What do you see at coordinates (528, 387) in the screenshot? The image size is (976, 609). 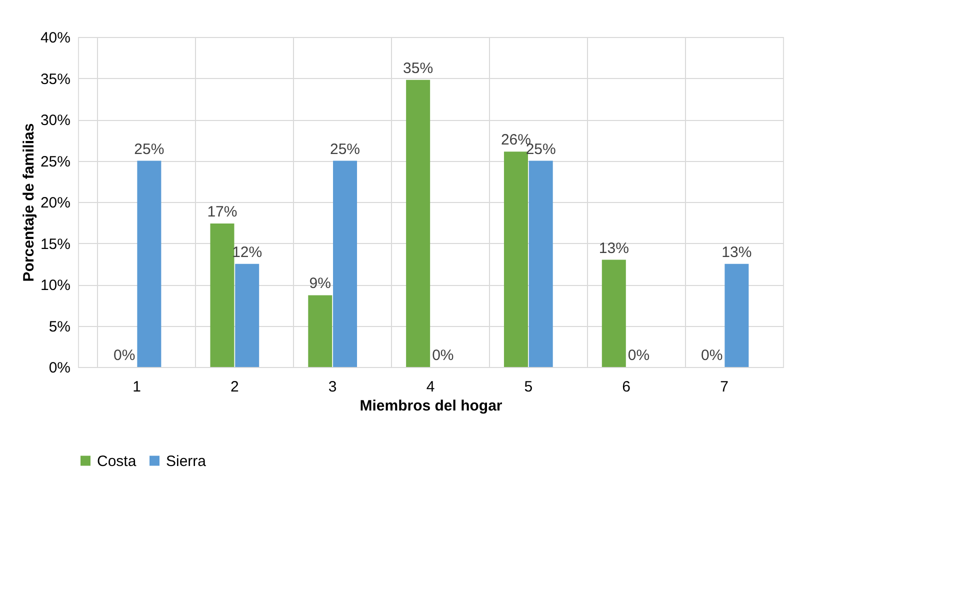 I see `x-tick-label: 5` at bounding box center [528, 387].